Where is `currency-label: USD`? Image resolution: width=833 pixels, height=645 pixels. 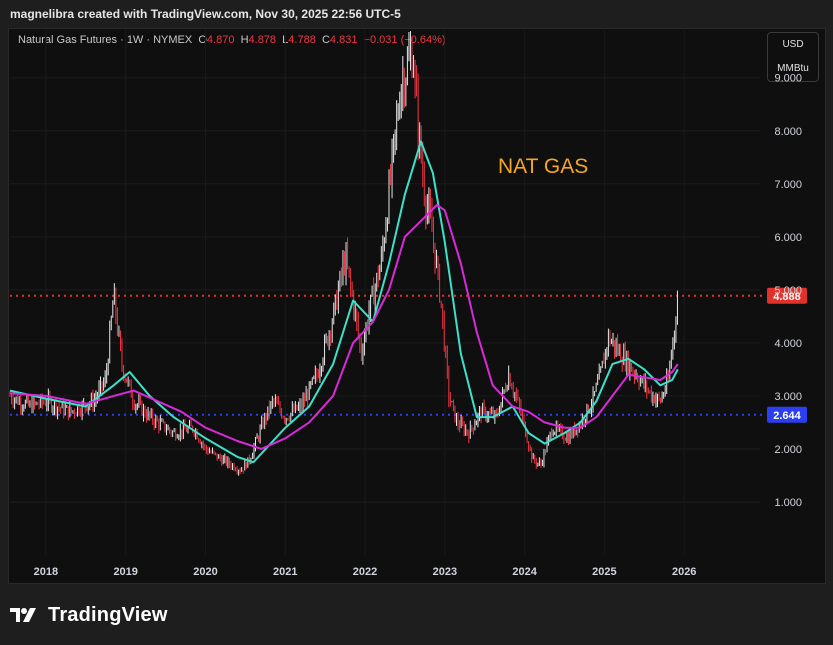
currency-label: USD is located at coordinates (793, 44).